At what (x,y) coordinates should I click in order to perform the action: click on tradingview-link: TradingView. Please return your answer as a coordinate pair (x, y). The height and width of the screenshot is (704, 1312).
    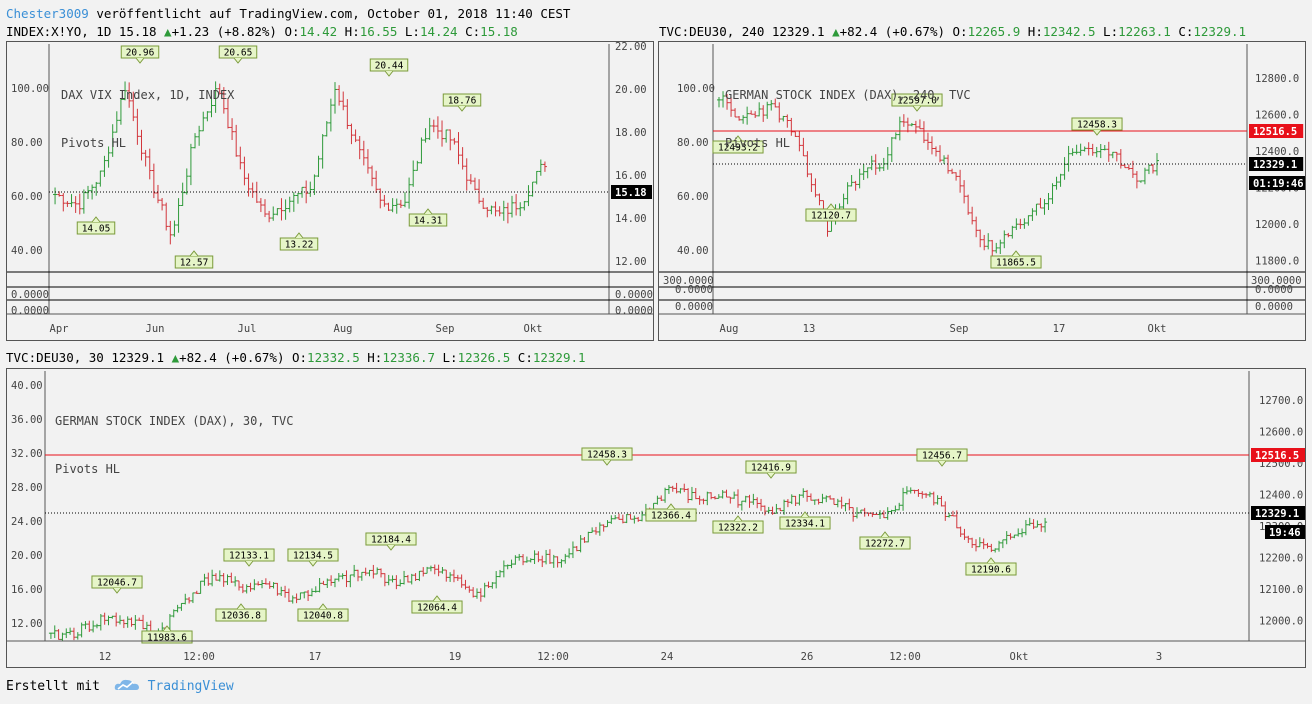
    Looking at the image, I should click on (190, 686).